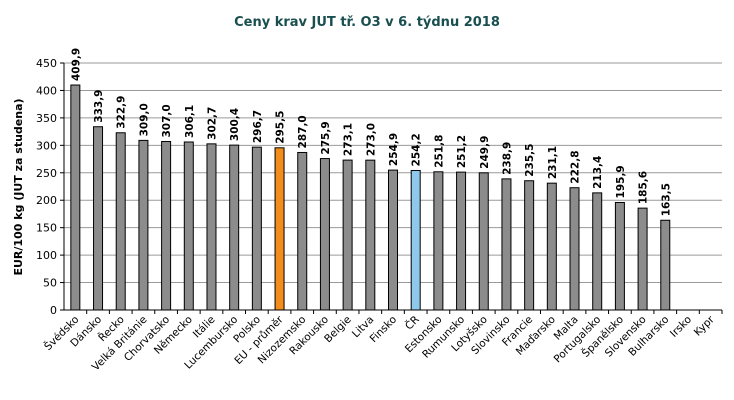 The width and height of the screenshot is (734, 400). What do you see at coordinates (18, 186) in the screenshot?
I see `y-axis-label: EUR/100 kg (JUT za studena)` at bounding box center [18, 186].